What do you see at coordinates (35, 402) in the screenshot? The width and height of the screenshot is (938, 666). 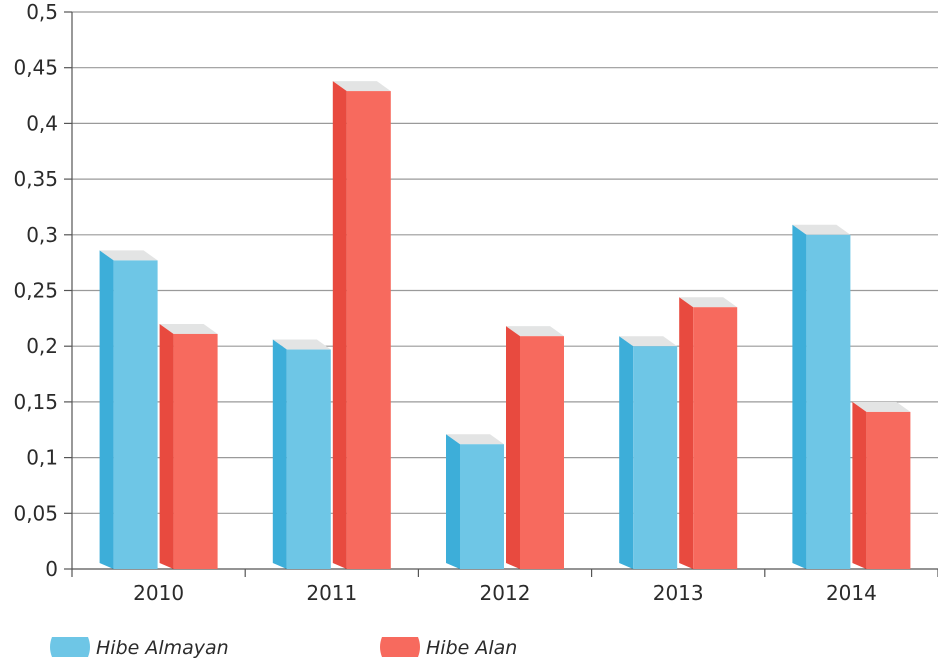 I see `y-tick-label: 0,15` at bounding box center [35, 402].